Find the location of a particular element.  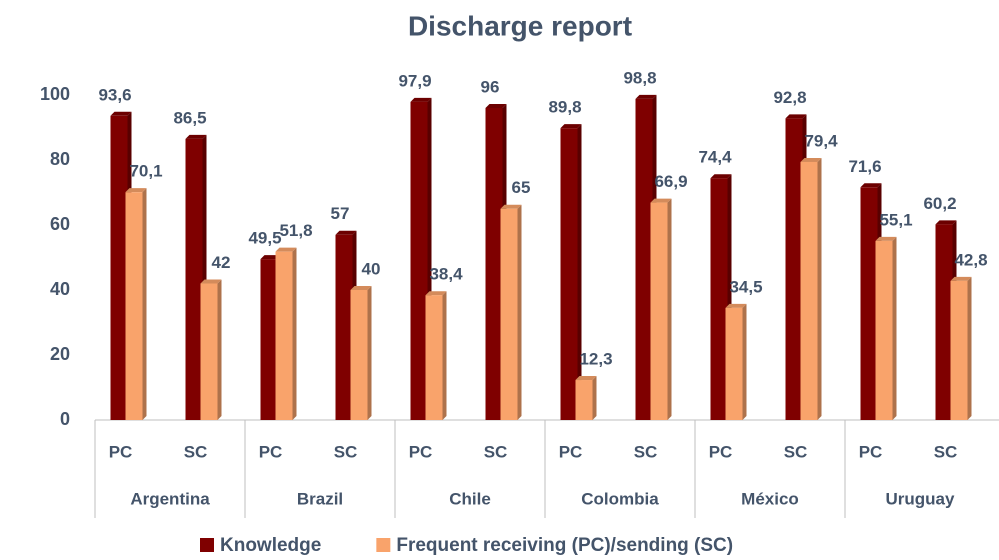

data-label: 79,4 is located at coordinates (821, 140).